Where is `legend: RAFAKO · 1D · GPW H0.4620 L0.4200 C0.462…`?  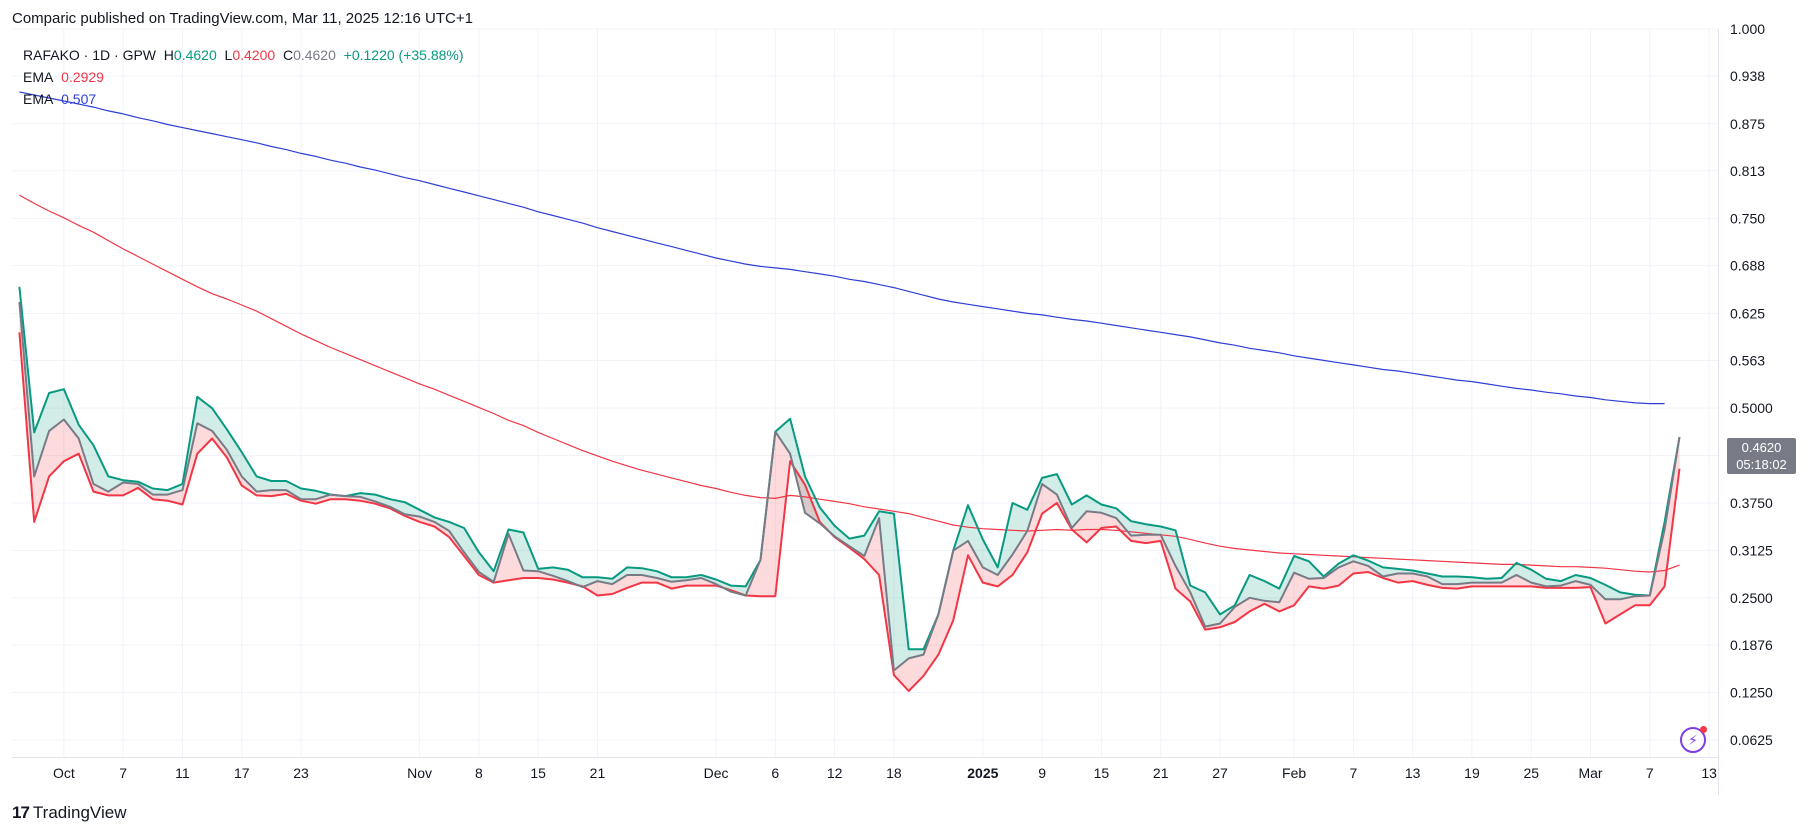
legend: RAFAKO · 1D · GPW H0.4620 L0.4200 C0.462… is located at coordinates (243, 77).